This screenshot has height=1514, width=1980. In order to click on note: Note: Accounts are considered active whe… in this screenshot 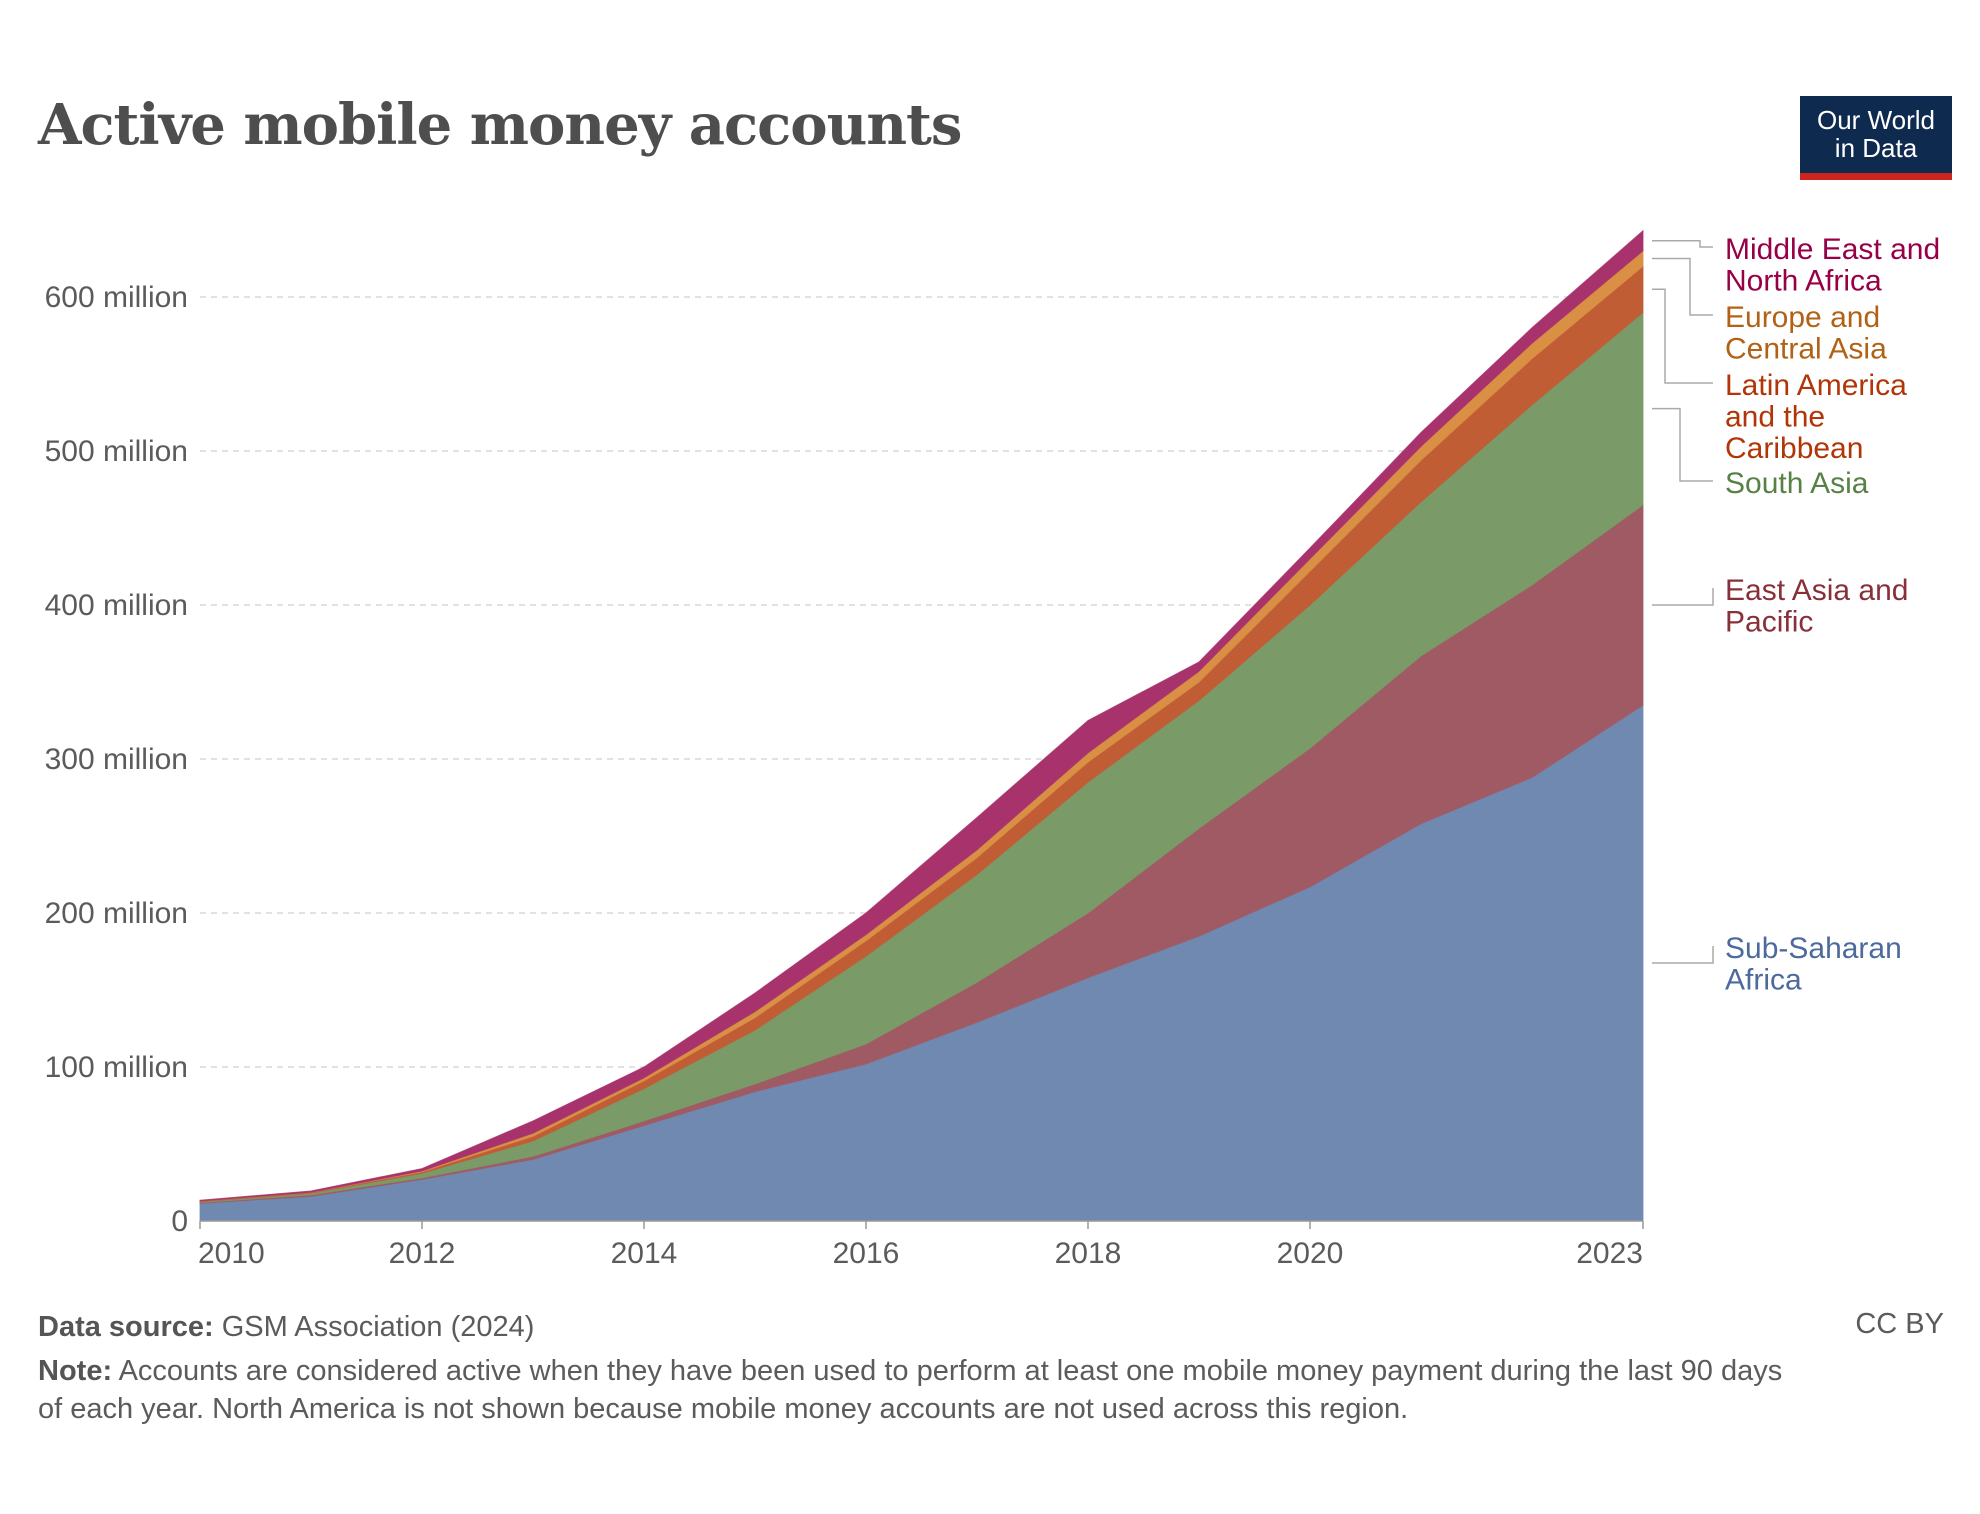, I will do `click(910, 1390)`.